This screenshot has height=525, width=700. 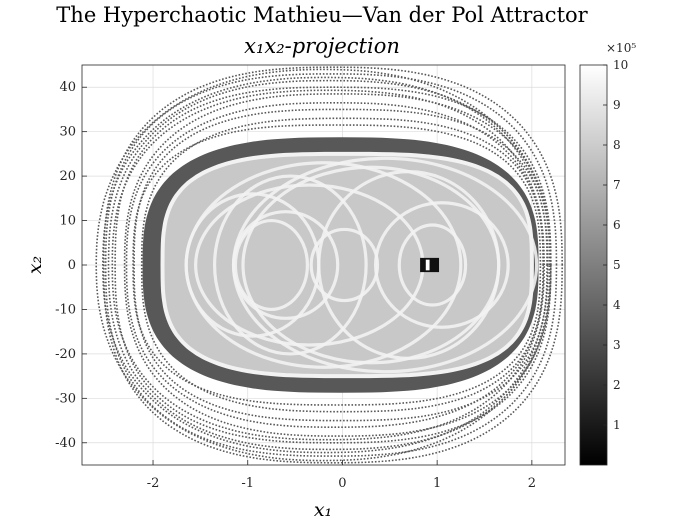 I want to click on colorbar-tick-label: 1, so click(x=617, y=425).